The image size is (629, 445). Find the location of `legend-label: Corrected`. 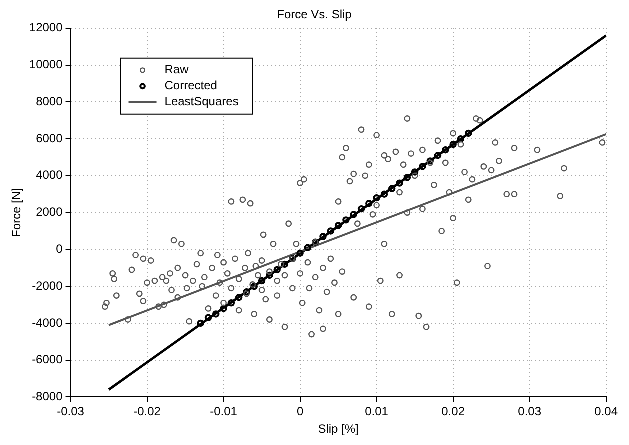

legend-label: Corrected is located at coordinates (191, 85).